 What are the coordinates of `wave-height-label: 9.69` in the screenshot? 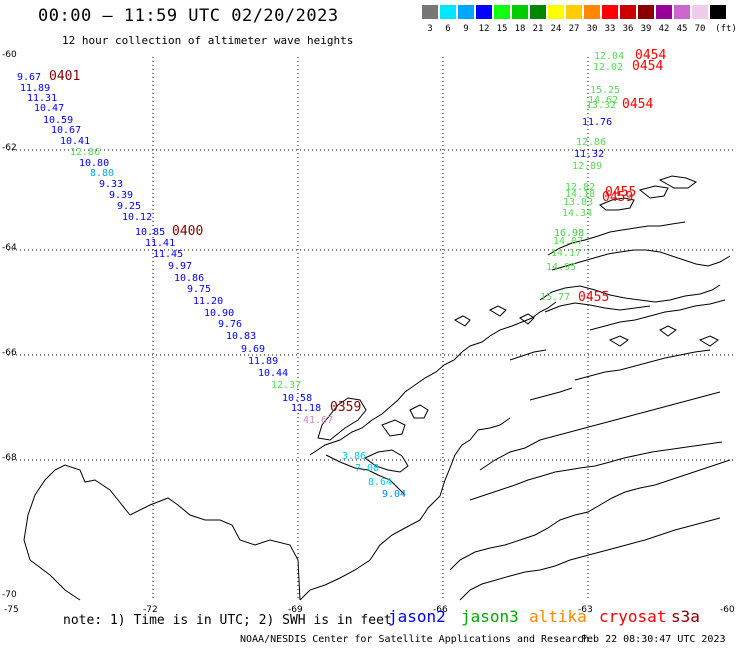 It's located at (253, 349).